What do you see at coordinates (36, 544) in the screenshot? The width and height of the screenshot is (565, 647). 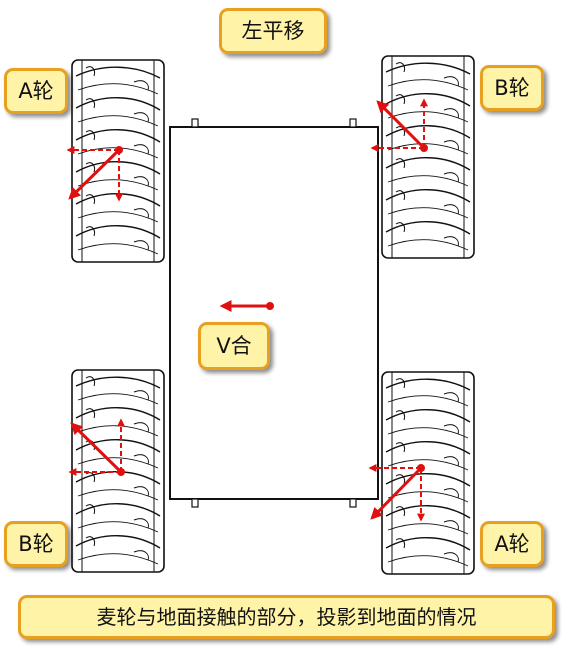 I see `wheel-label-bottom-left: B轮` at bounding box center [36, 544].